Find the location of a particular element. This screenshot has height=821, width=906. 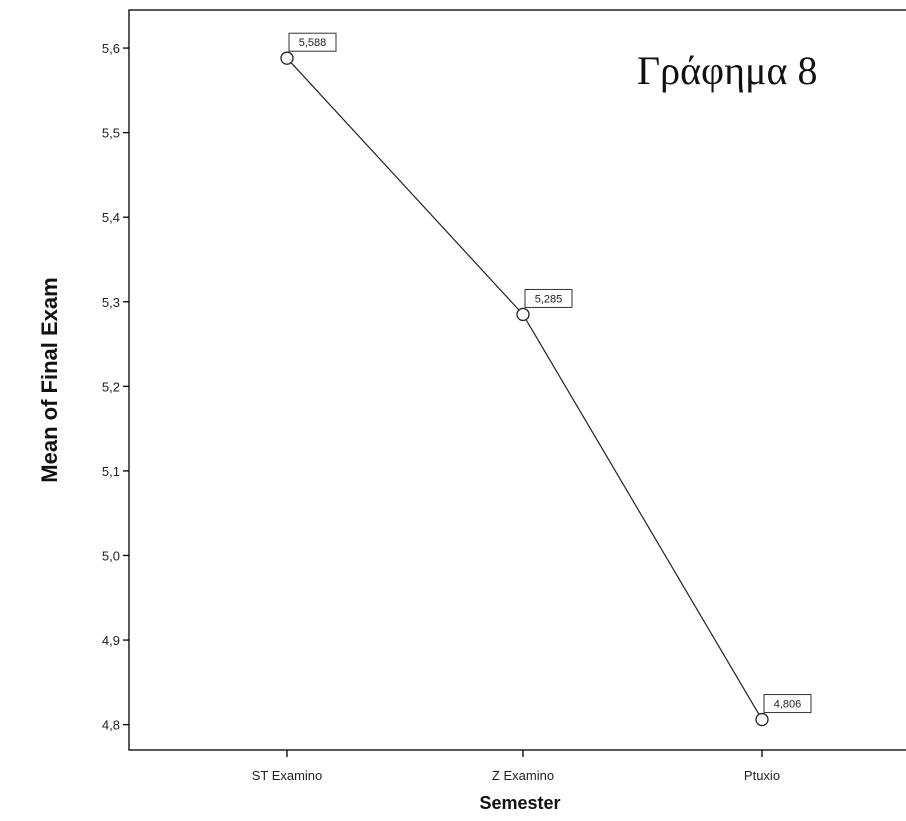

y-tick-label: 5,6 is located at coordinates (111, 48).